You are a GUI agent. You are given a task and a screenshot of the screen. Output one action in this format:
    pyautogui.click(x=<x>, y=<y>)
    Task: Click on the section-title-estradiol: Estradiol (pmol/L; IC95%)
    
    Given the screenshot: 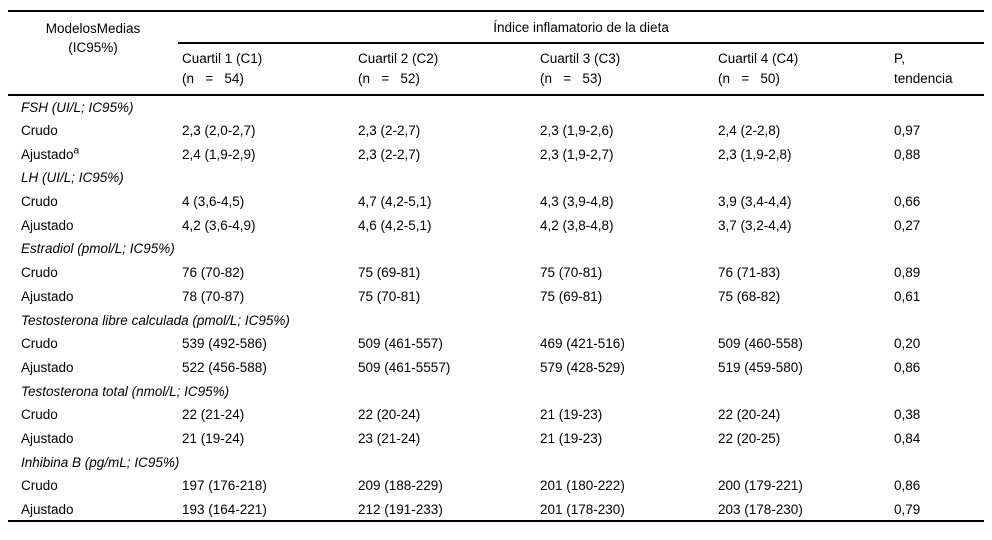 What is the action you would take?
    pyautogui.click(x=98, y=249)
    